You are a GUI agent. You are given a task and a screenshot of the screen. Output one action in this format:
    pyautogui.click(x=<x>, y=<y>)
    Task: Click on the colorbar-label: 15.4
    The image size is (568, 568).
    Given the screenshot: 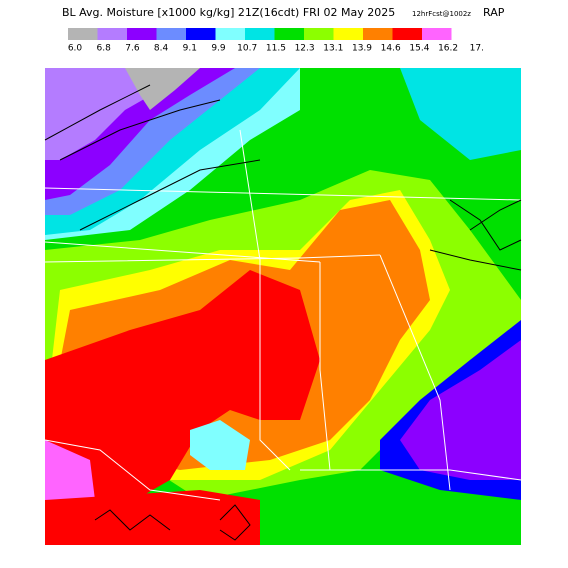 What is the action you would take?
    pyautogui.click(x=419, y=49)
    